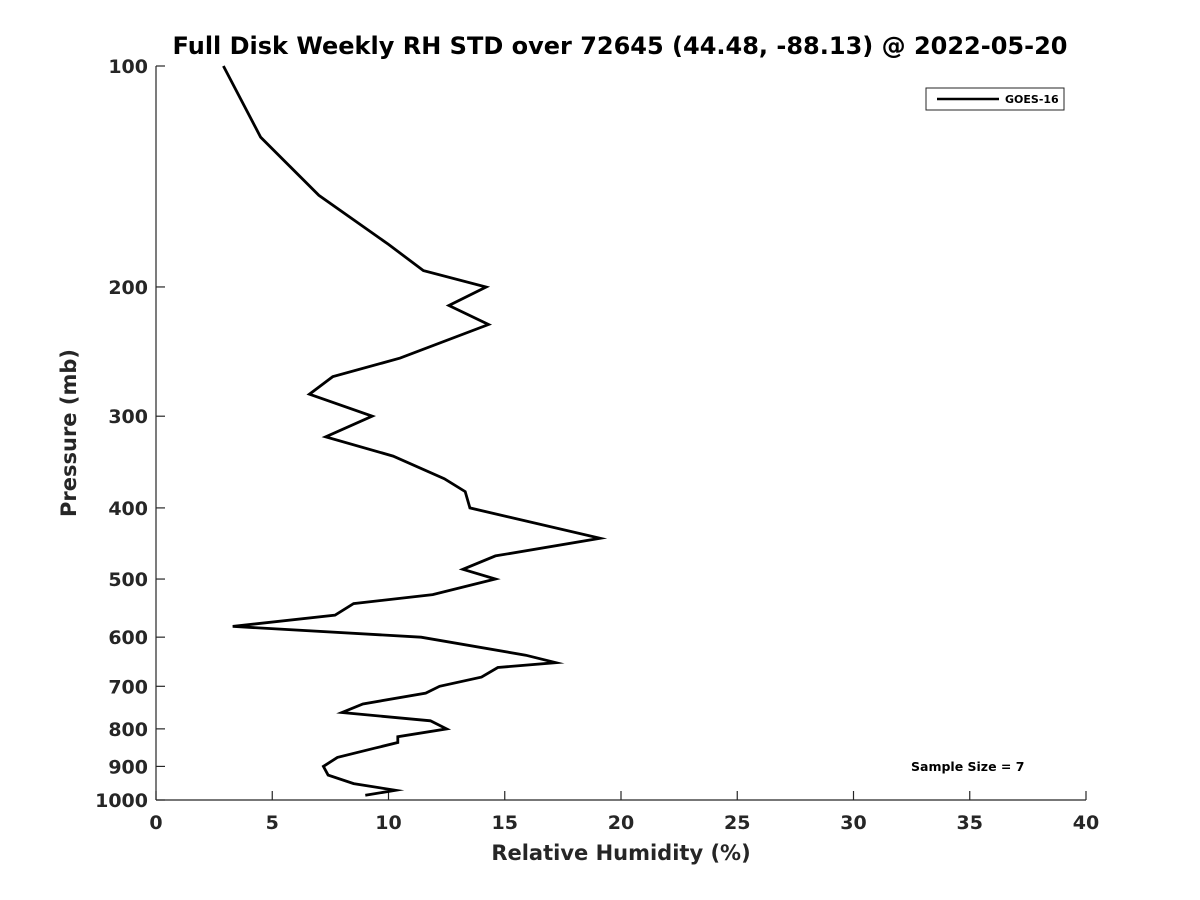  What do you see at coordinates (128, 687) in the screenshot?
I see `y-tick-label: 700` at bounding box center [128, 687].